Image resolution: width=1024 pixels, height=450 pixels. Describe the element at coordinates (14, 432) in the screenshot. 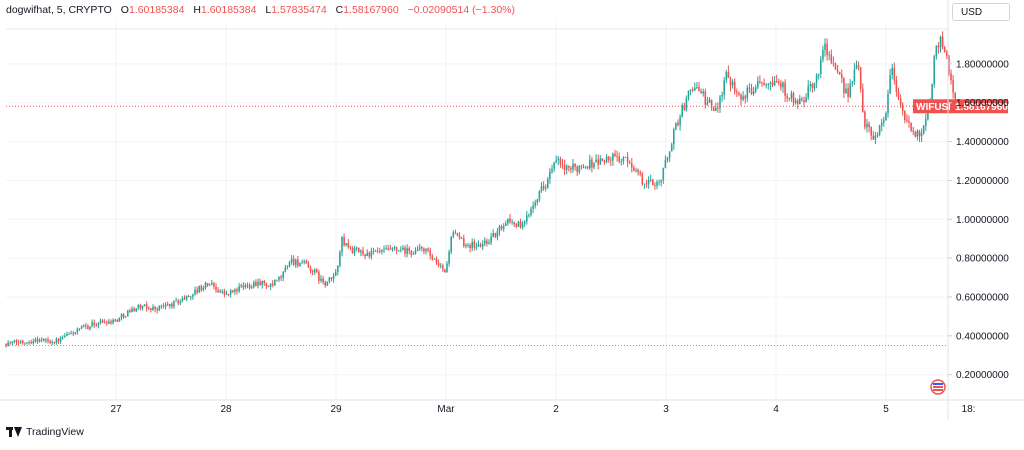

I see `tradingview-logo-icon` at that location.